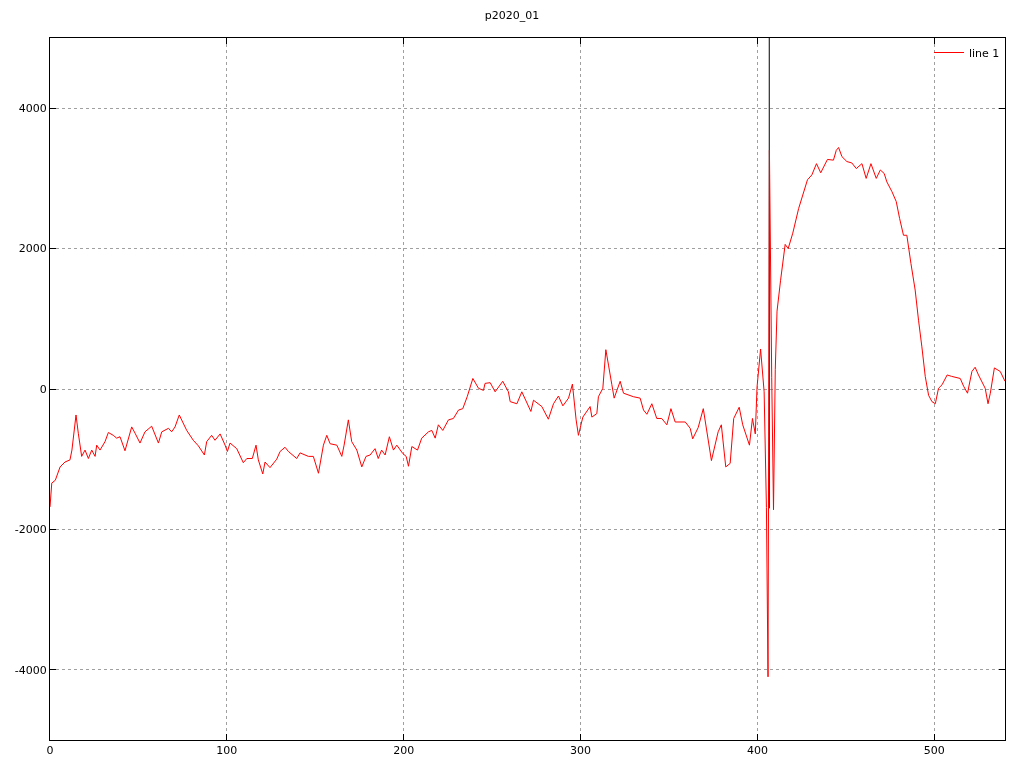 The image size is (1024, 768). I want to click on x-tick-label: 400, so click(757, 751).